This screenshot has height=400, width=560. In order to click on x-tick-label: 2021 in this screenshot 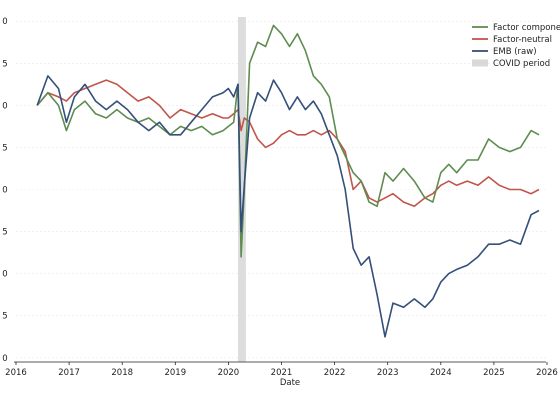, I will do `click(282, 373)`.